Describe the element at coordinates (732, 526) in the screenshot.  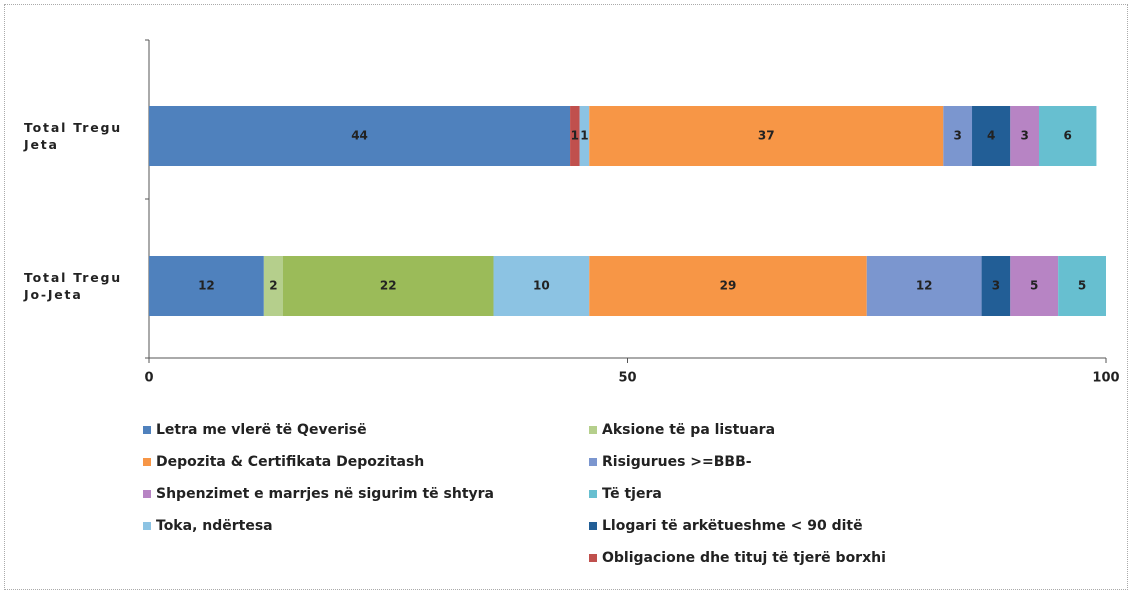
I see `legend-label: Llogari të arkëtueshme < 90 ditë` at that location.